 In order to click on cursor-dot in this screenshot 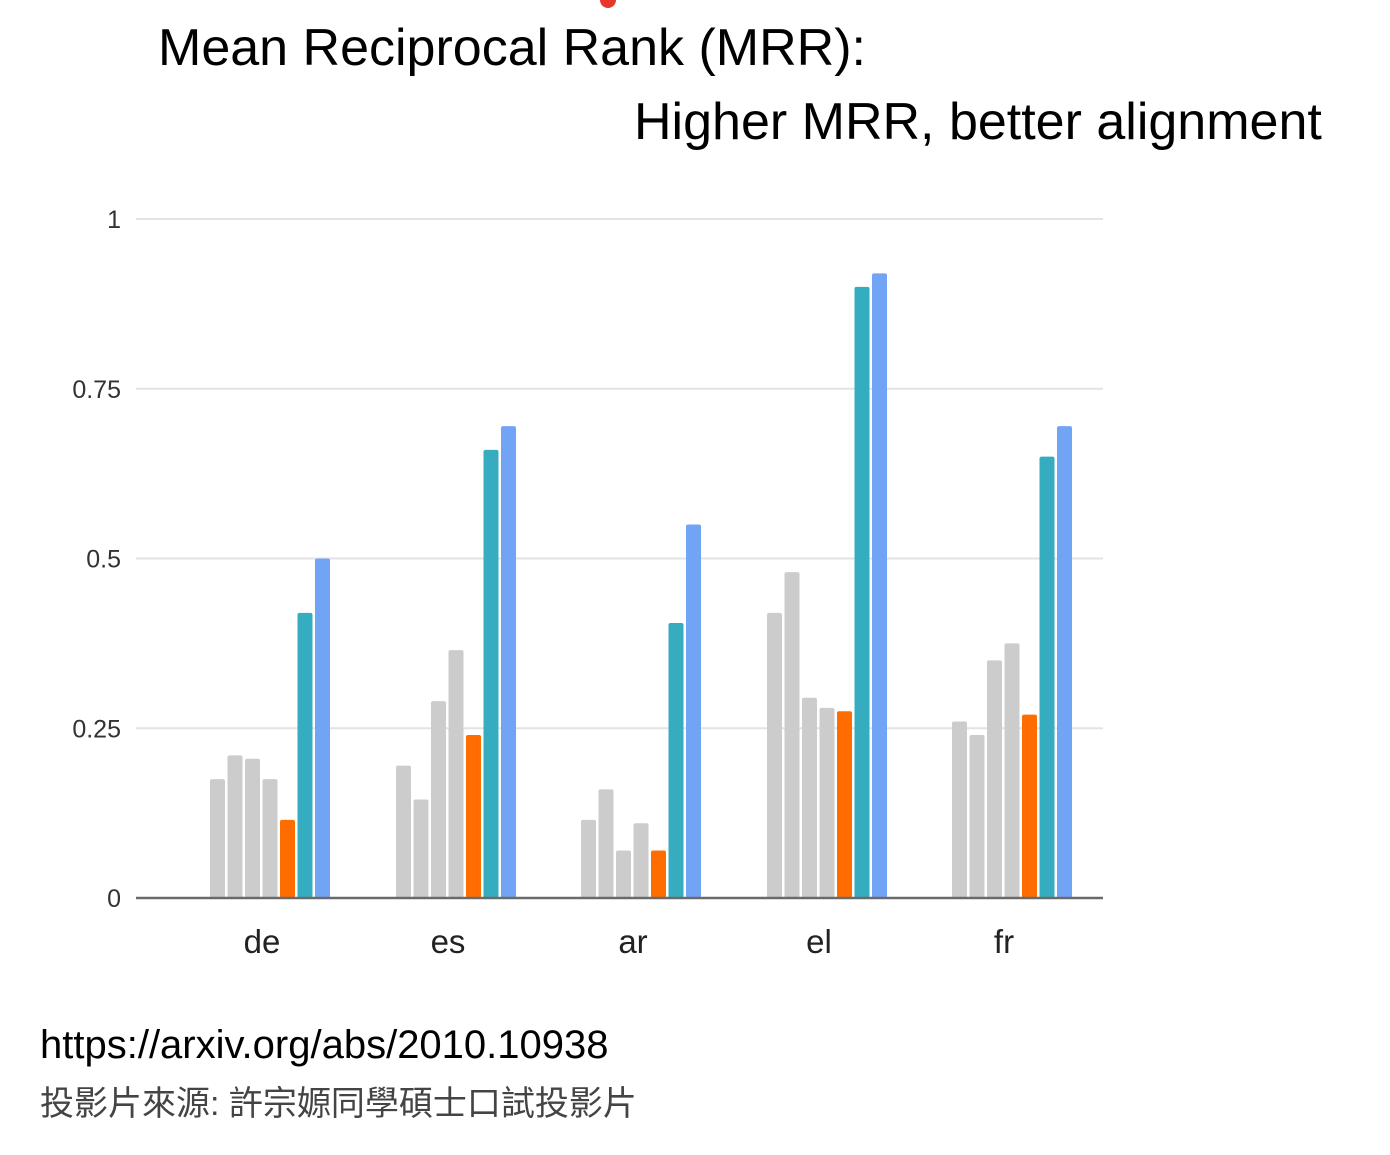, I will do `click(608, 4)`.